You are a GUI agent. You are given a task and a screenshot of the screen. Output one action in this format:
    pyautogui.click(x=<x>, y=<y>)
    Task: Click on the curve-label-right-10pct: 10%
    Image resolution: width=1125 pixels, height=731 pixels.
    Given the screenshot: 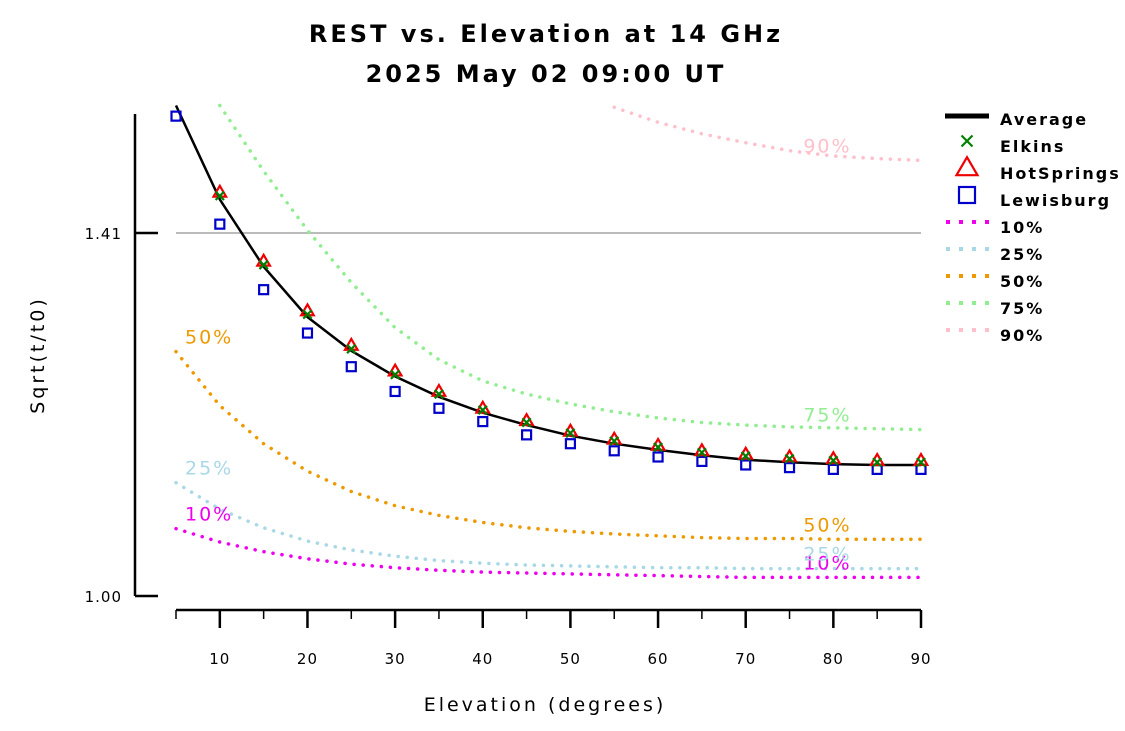 What is the action you would take?
    pyautogui.click(x=827, y=563)
    